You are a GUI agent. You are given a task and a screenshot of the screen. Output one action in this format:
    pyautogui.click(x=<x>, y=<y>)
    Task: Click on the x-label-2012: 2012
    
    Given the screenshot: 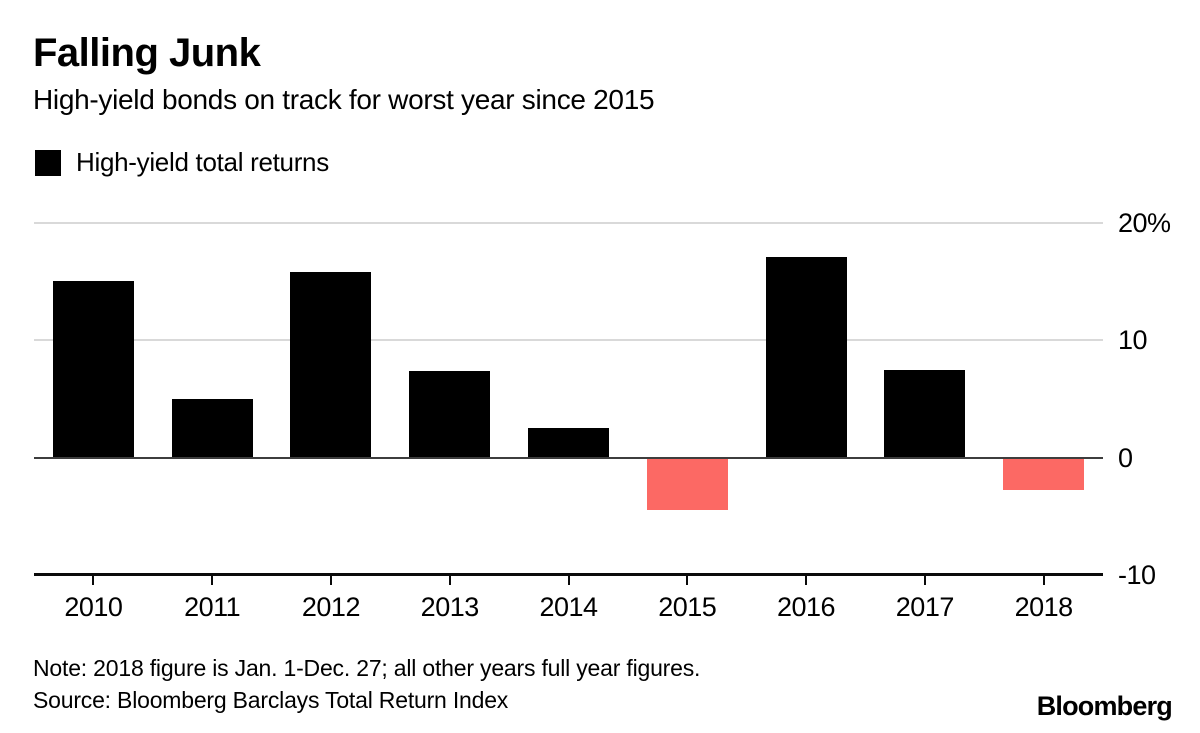 What is the action you would take?
    pyautogui.click(x=331, y=607)
    